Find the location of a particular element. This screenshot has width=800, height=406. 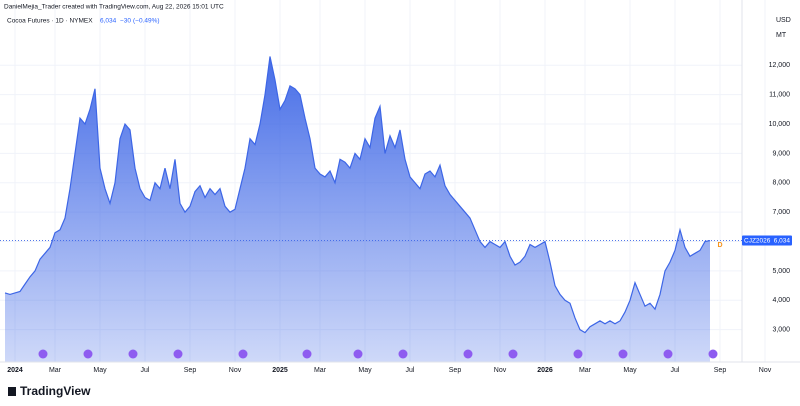

price-tag-value: 6,034 is located at coordinates (782, 240).